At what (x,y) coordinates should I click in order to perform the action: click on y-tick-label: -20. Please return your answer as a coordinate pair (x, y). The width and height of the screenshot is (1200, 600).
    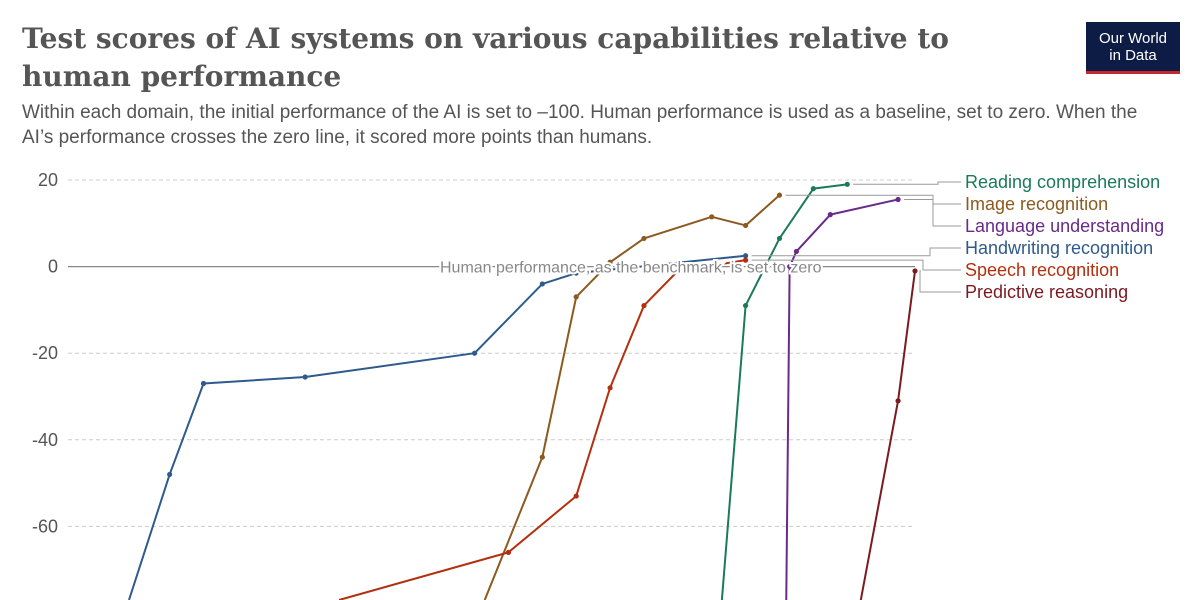
    Looking at the image, I should click on (45, 353).